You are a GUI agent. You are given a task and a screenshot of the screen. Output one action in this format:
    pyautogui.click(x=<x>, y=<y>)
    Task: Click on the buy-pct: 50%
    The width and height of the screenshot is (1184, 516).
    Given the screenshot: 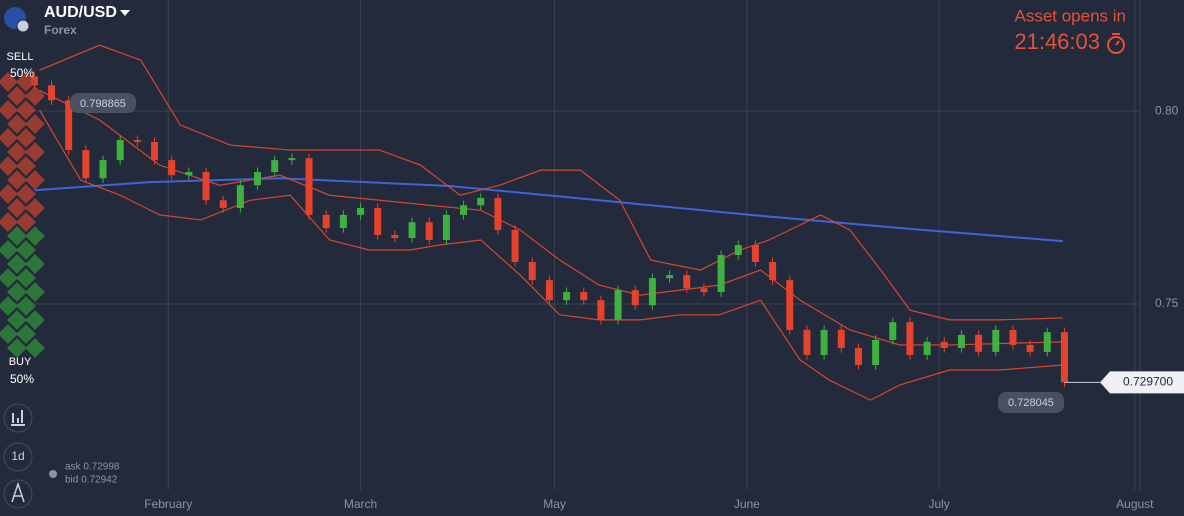 What is the action you would take?
    pyautogui.click(x=22, y=379)
    